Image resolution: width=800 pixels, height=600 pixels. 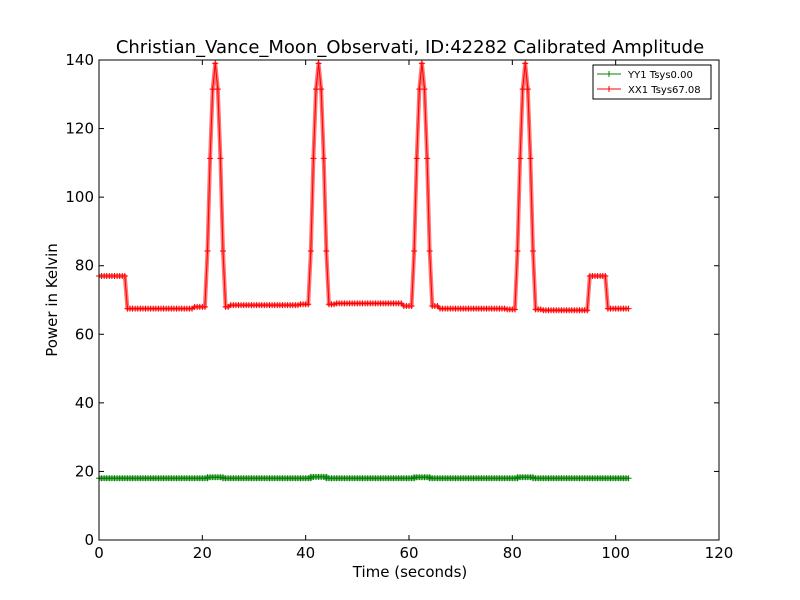 What do you see at coordinates (615, 553) in the screenshot?
I see `x-tick-label: 100` at bounding box center [615, 553].